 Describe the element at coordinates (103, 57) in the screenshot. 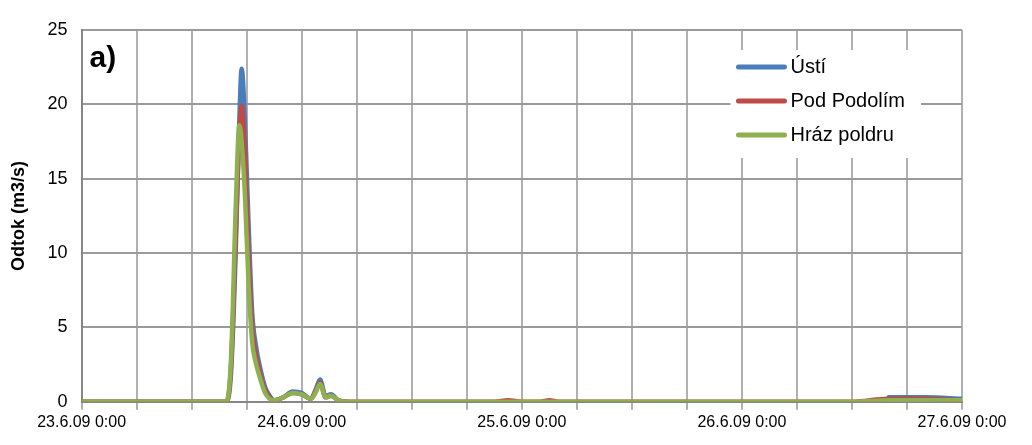

I see `annotation: a)` at that location.